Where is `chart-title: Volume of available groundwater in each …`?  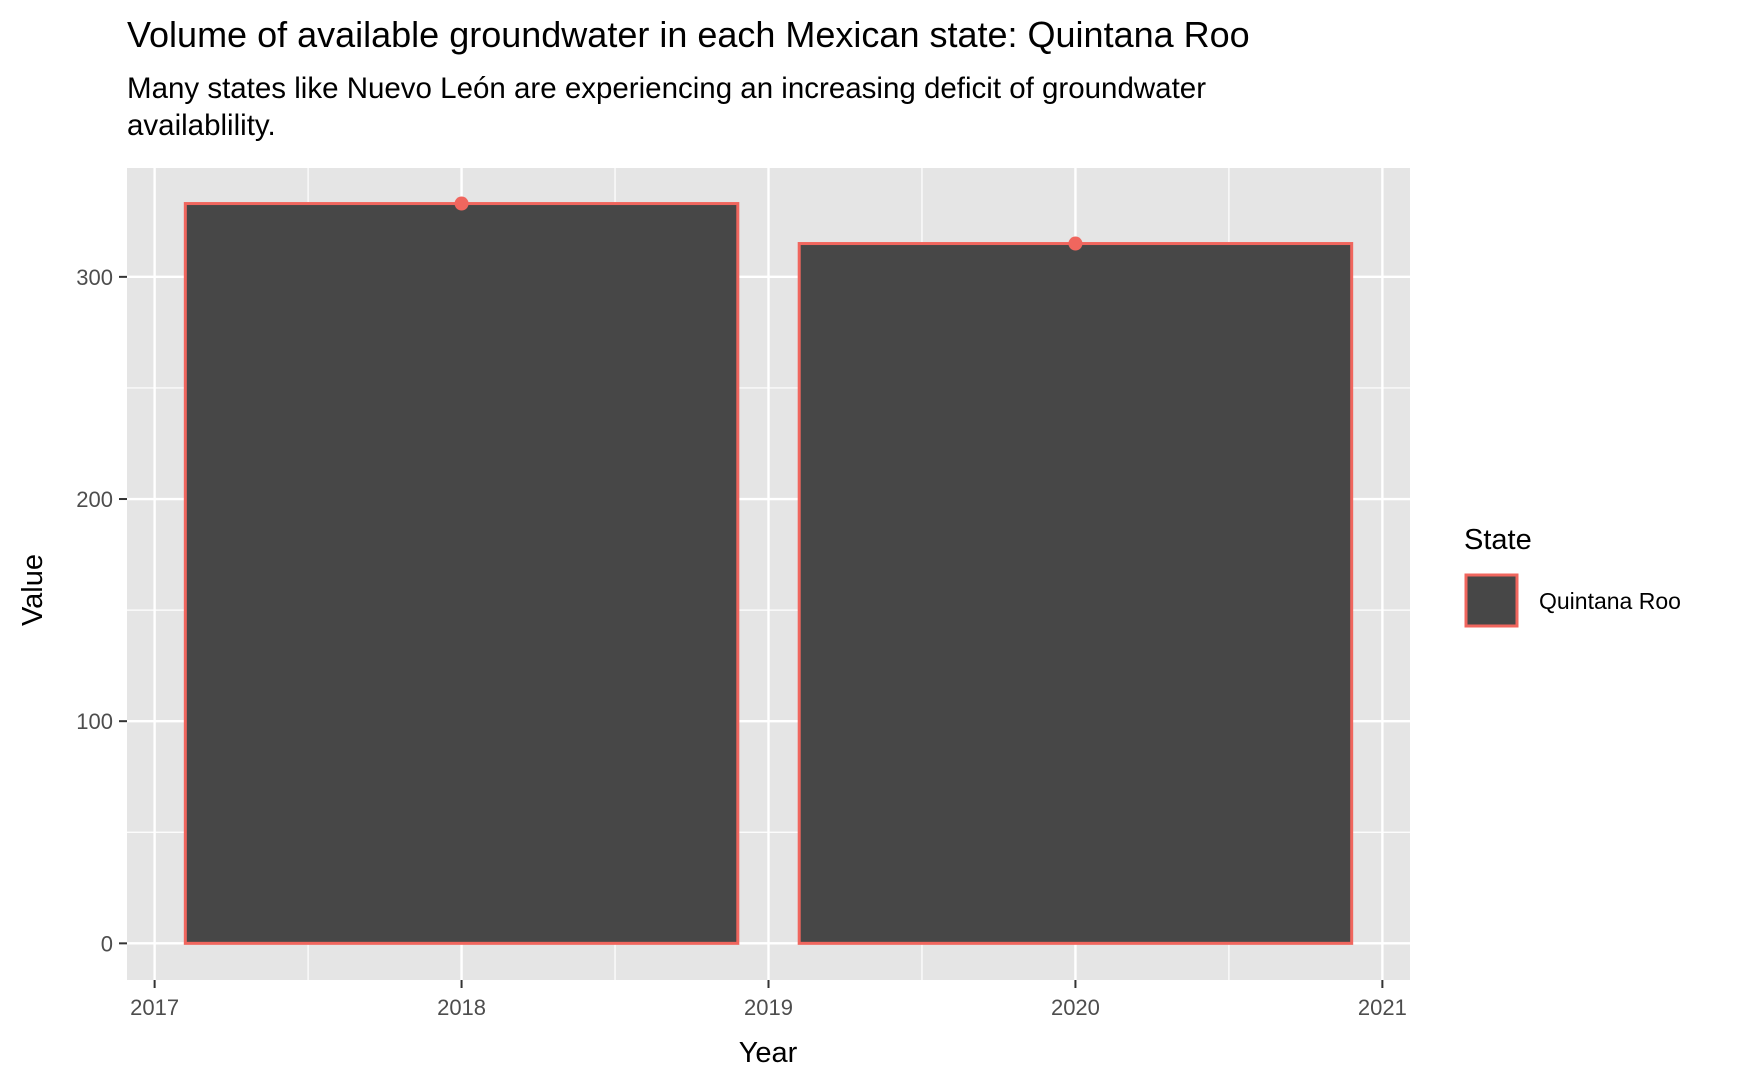
chart-title: Volume of available groundwater in each … is located at coordinates (688, 34).